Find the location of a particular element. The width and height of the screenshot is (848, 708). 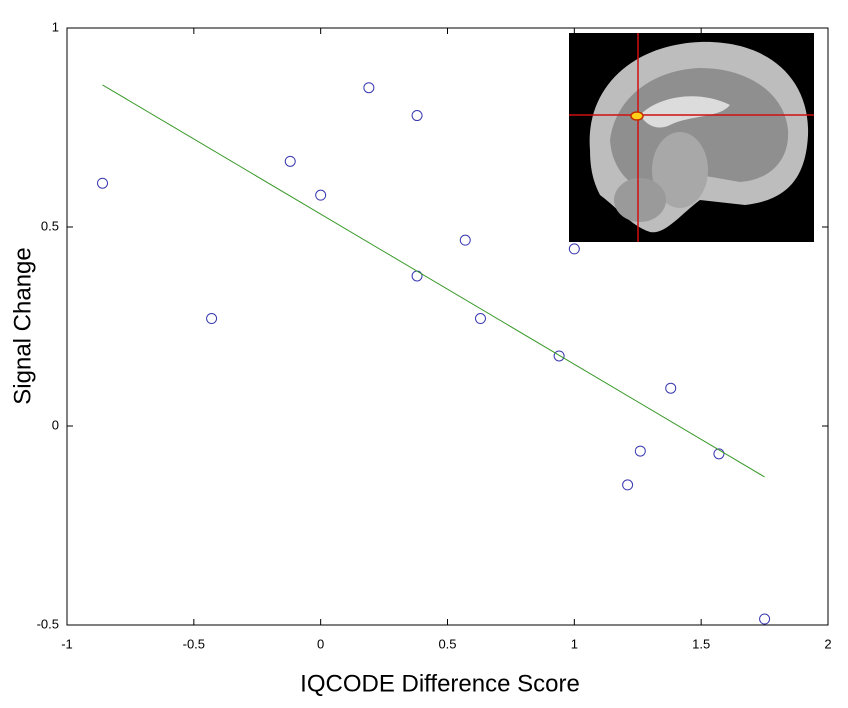

brain-inset is located at coordinates (691, 137).